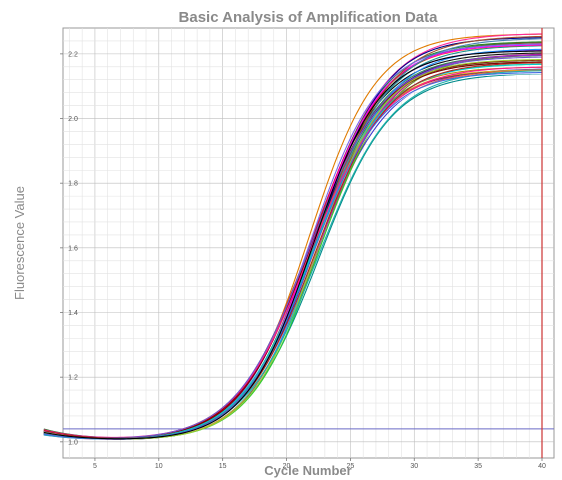 The width and height of the screenshot is (562, 480). I want to click on y-tick-label: 1.0, so click(73, 442).